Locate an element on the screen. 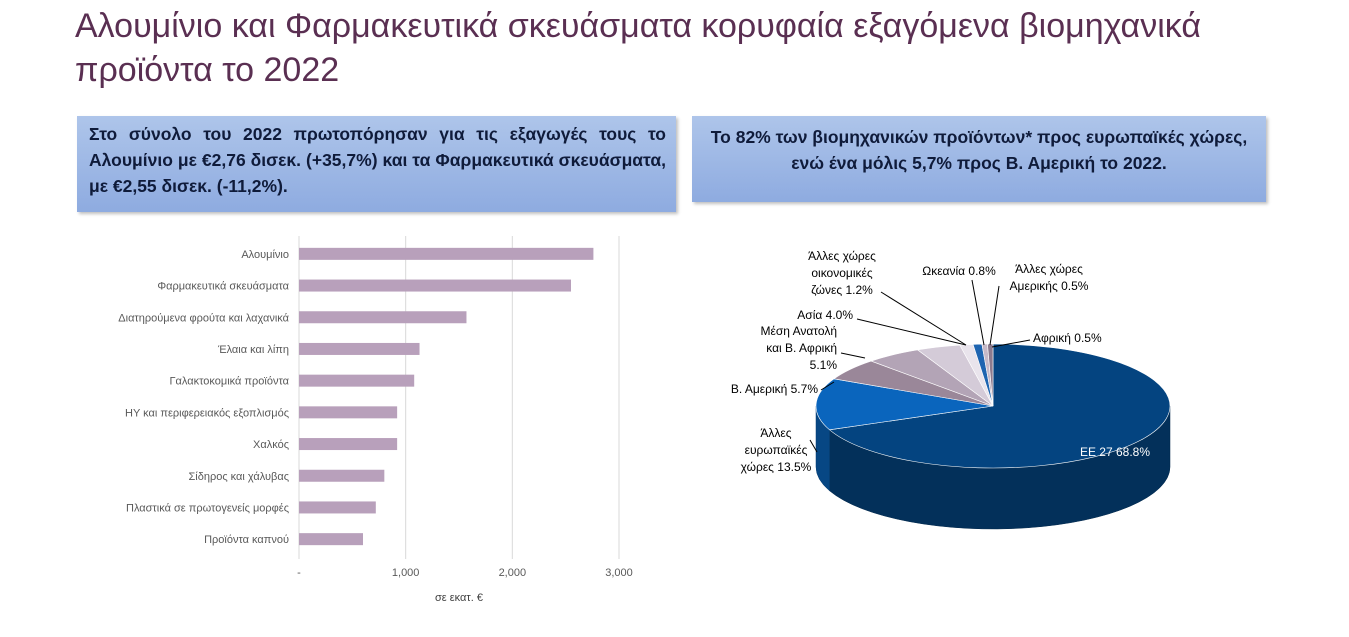 This screenshot has height=637, width=1349. x-tick-label: 1,000 is located at coordinates (406, 573).